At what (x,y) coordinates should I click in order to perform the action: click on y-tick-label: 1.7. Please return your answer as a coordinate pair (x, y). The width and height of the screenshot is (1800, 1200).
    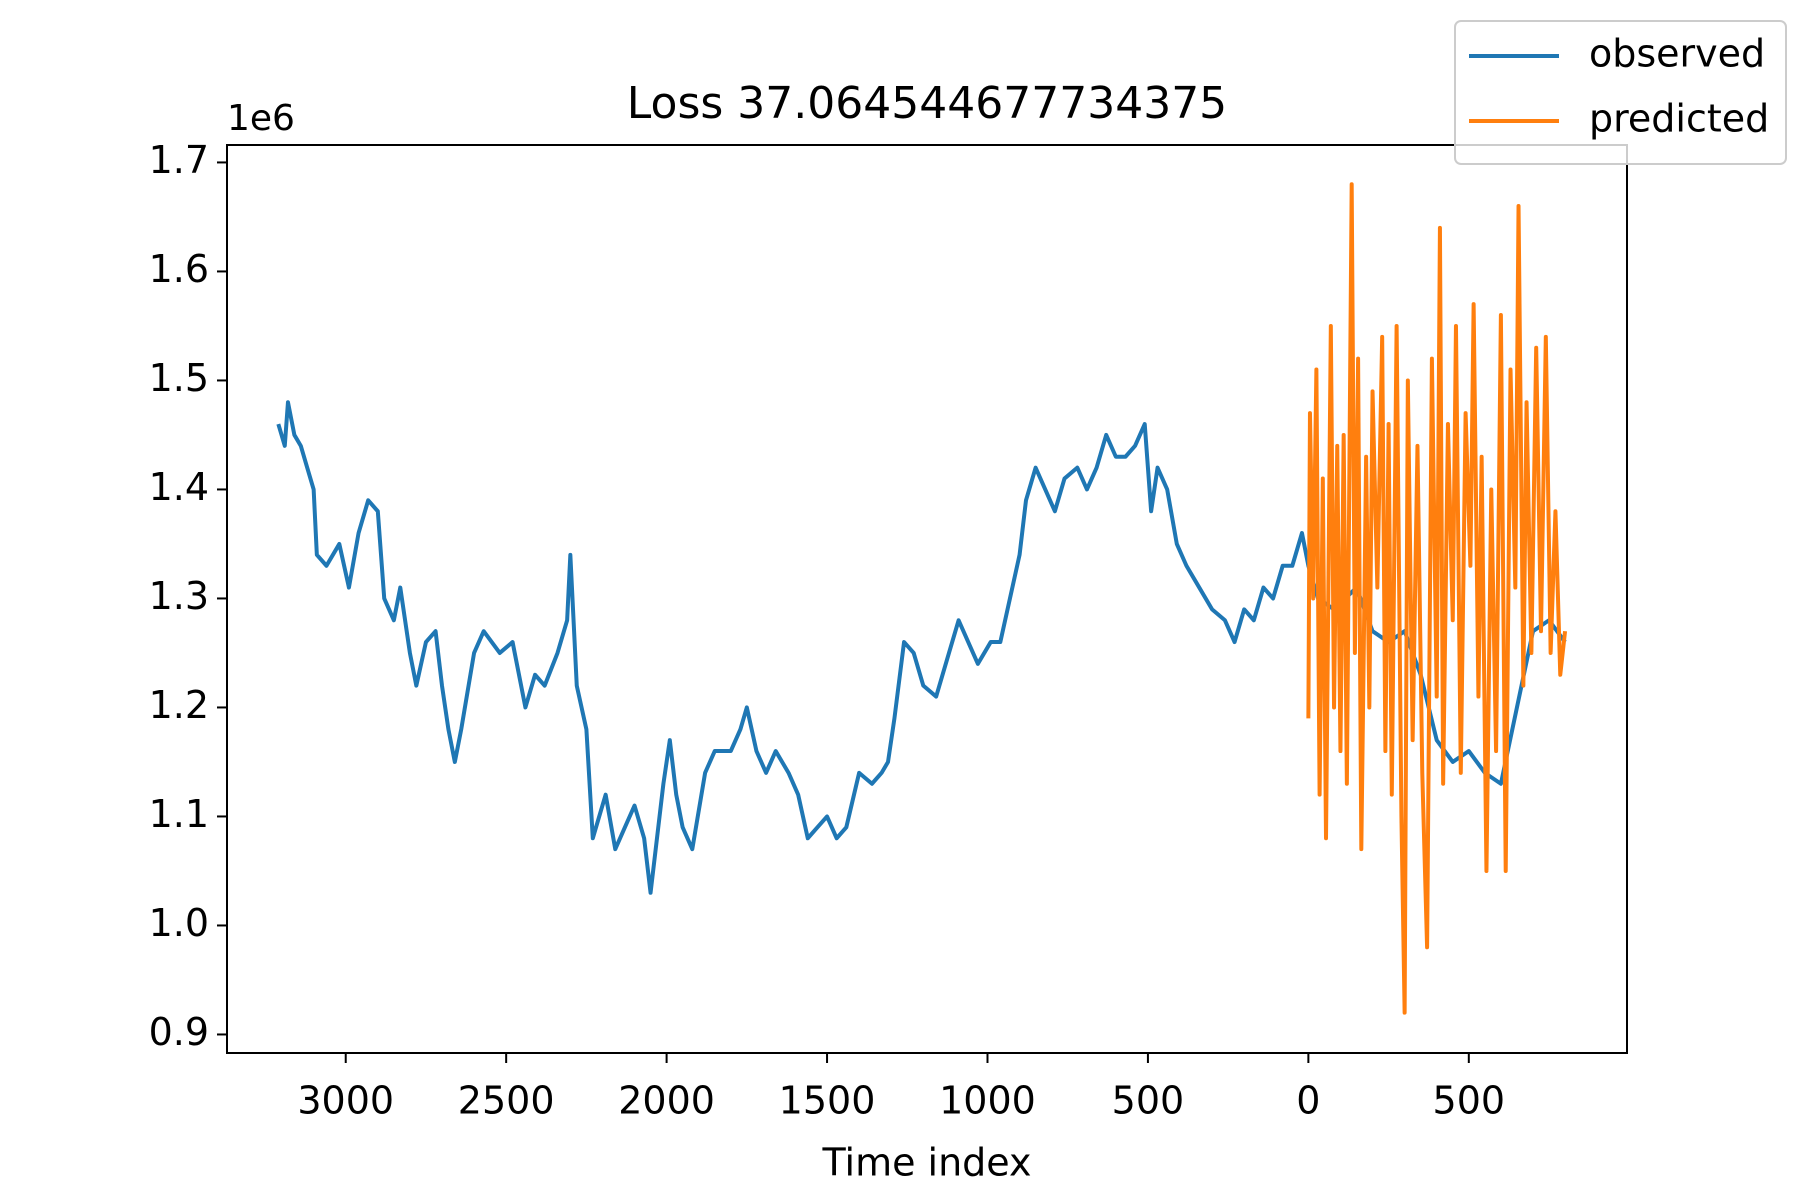
    Looking at the image, I should click on (179, 160).